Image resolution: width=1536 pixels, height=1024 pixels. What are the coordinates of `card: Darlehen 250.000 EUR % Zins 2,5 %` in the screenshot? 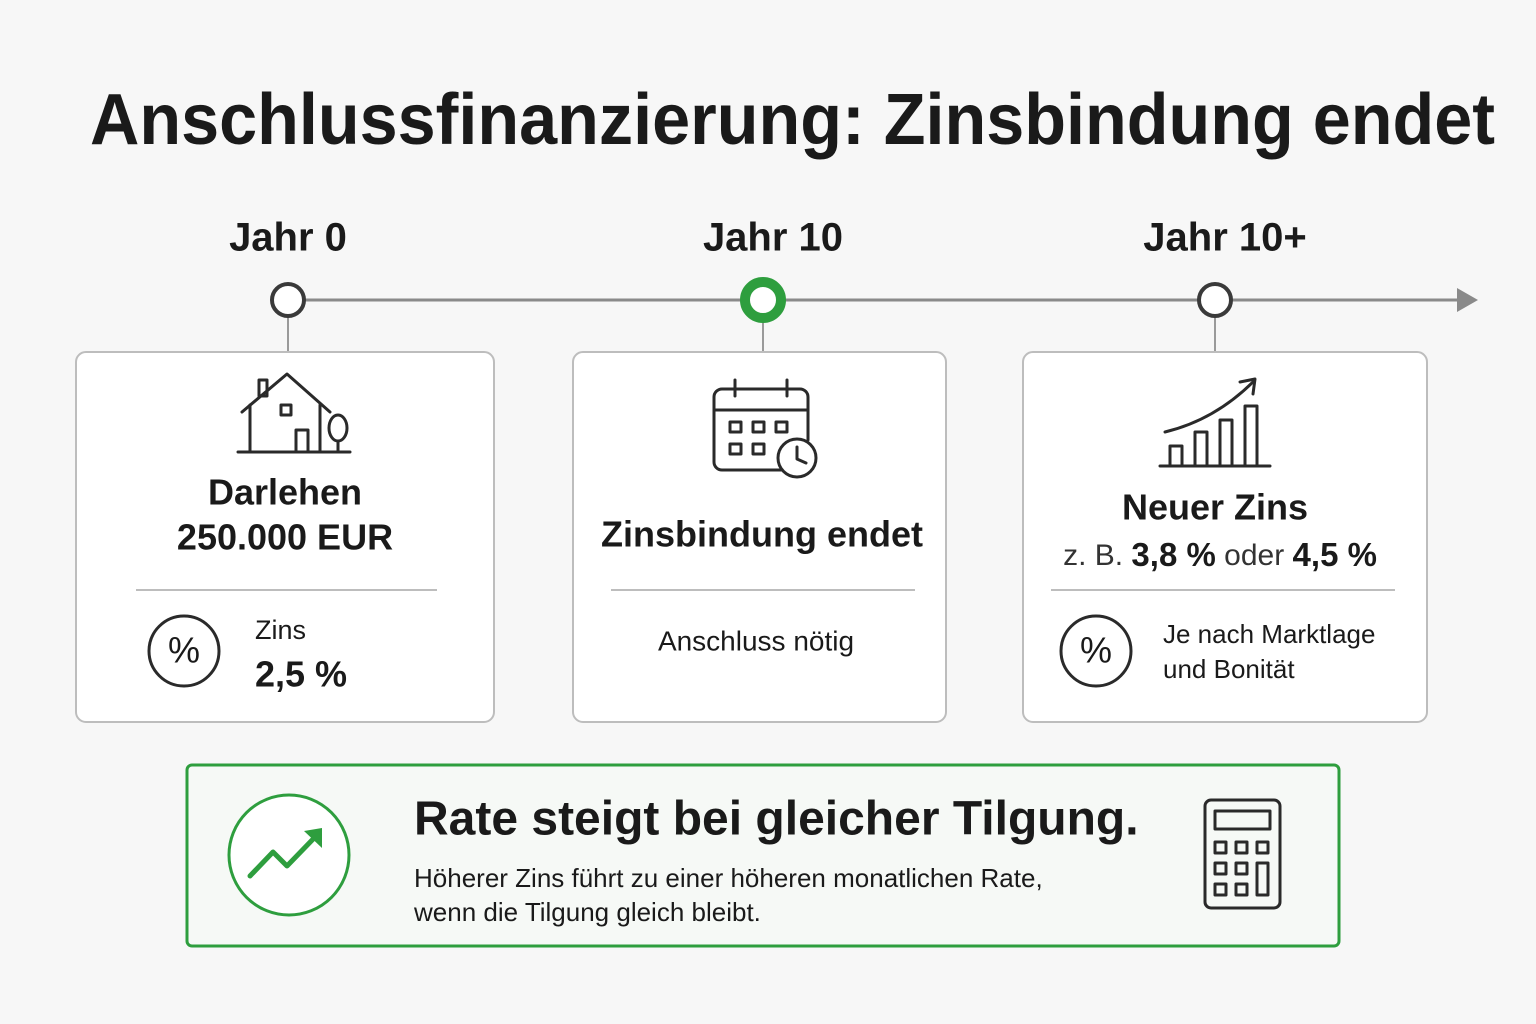 It's located at (285, 537).